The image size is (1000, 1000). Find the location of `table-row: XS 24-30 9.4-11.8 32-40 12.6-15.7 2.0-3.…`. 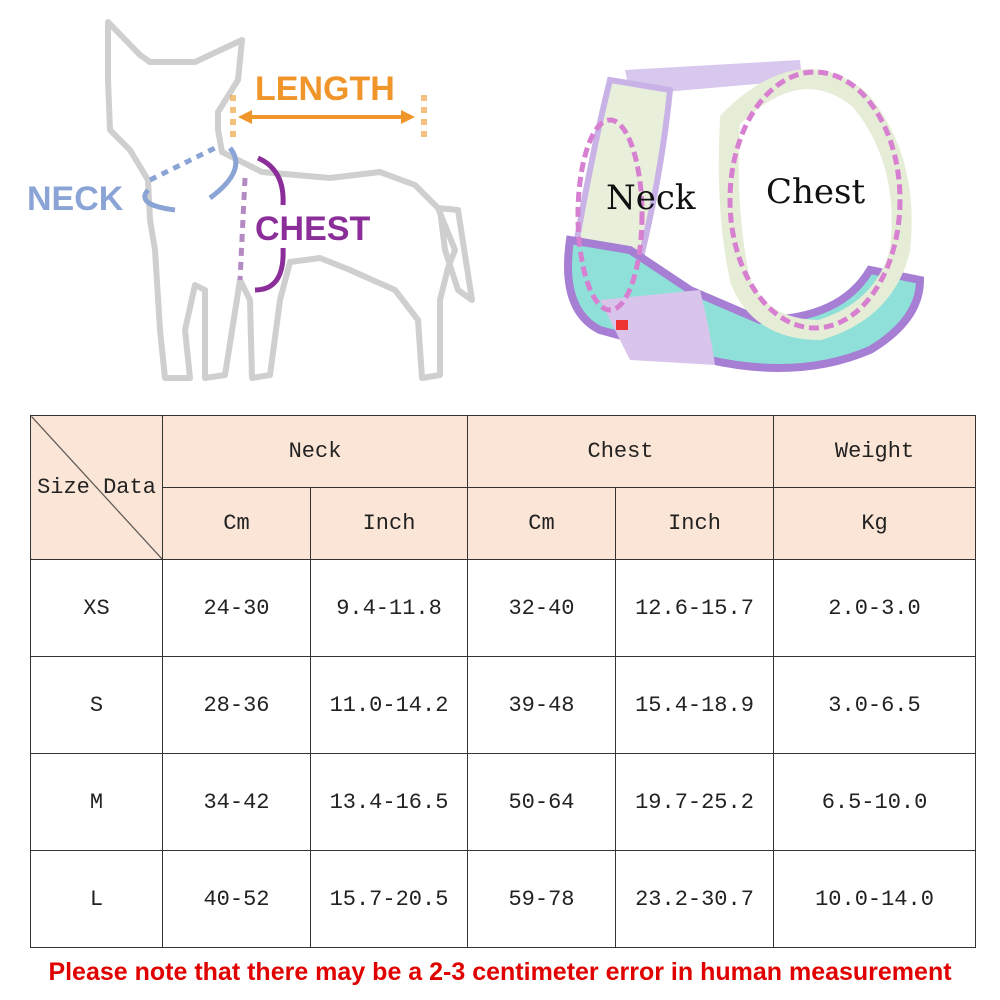

table-row: XS 24-30 9.4-11.8 32-40 12.6-15.7 2.0-3.… is located at coordinates (503, 608).